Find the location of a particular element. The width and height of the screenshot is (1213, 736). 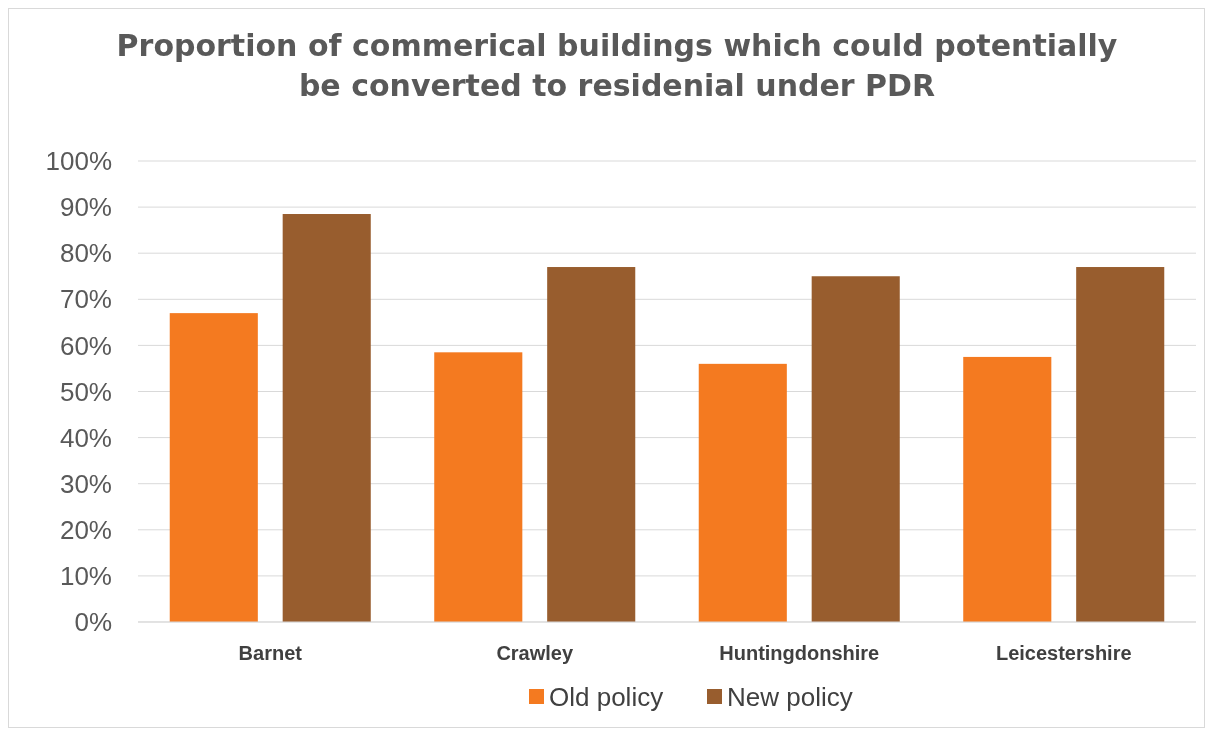

y-tick-label: 90% is located at coordinates (85, 207).